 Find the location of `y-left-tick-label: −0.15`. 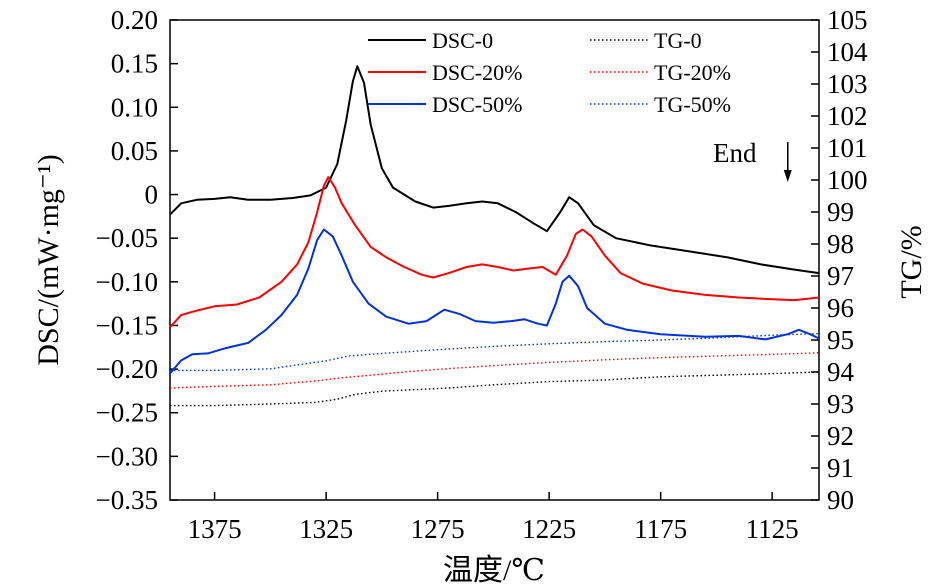

y-left-tick-label: −0.15 is located at coordinates (127, 325).